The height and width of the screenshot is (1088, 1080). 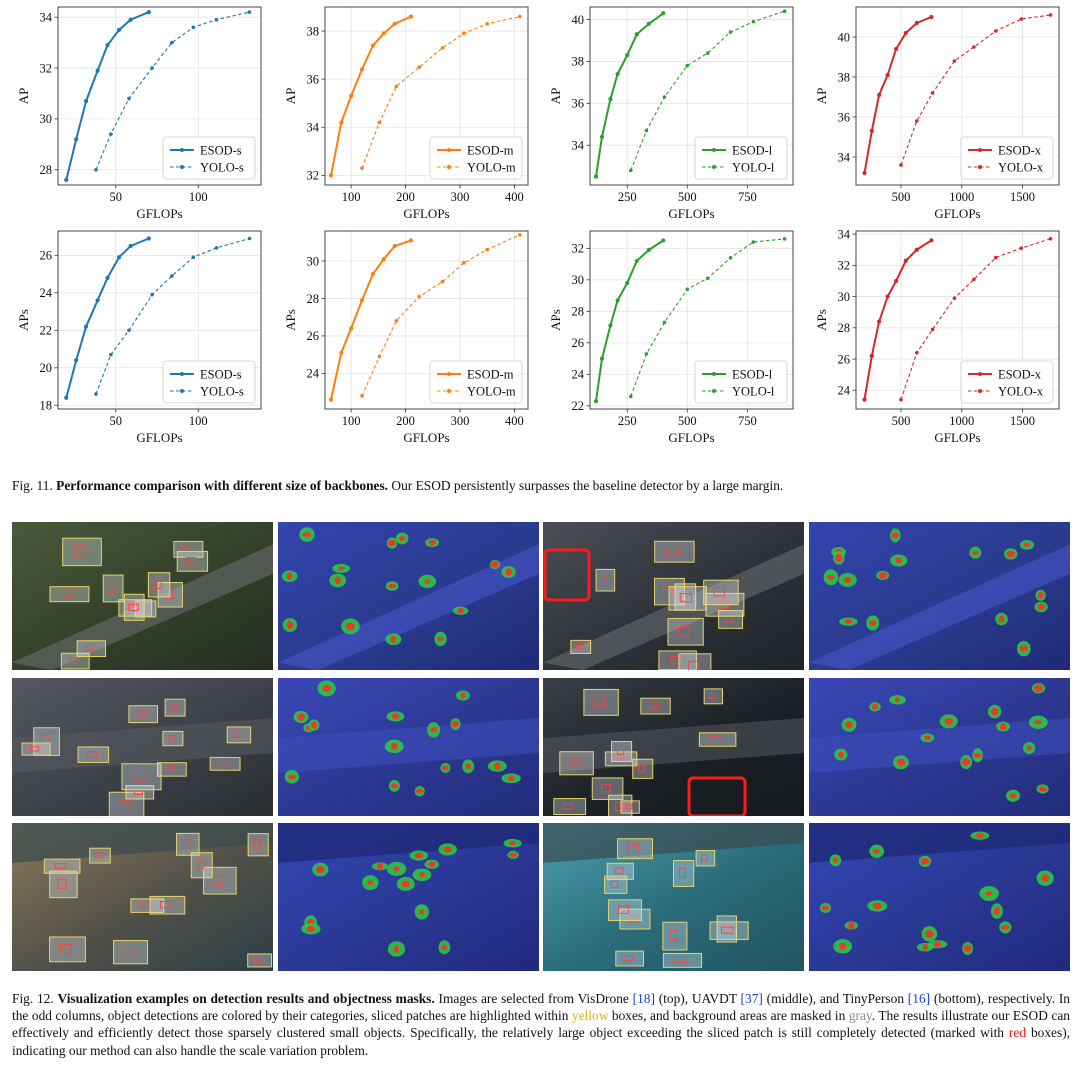 What do you see at coordinates (980, 150) in the screenshot?
I see `legend-marker` at bounding box center [980, 150].